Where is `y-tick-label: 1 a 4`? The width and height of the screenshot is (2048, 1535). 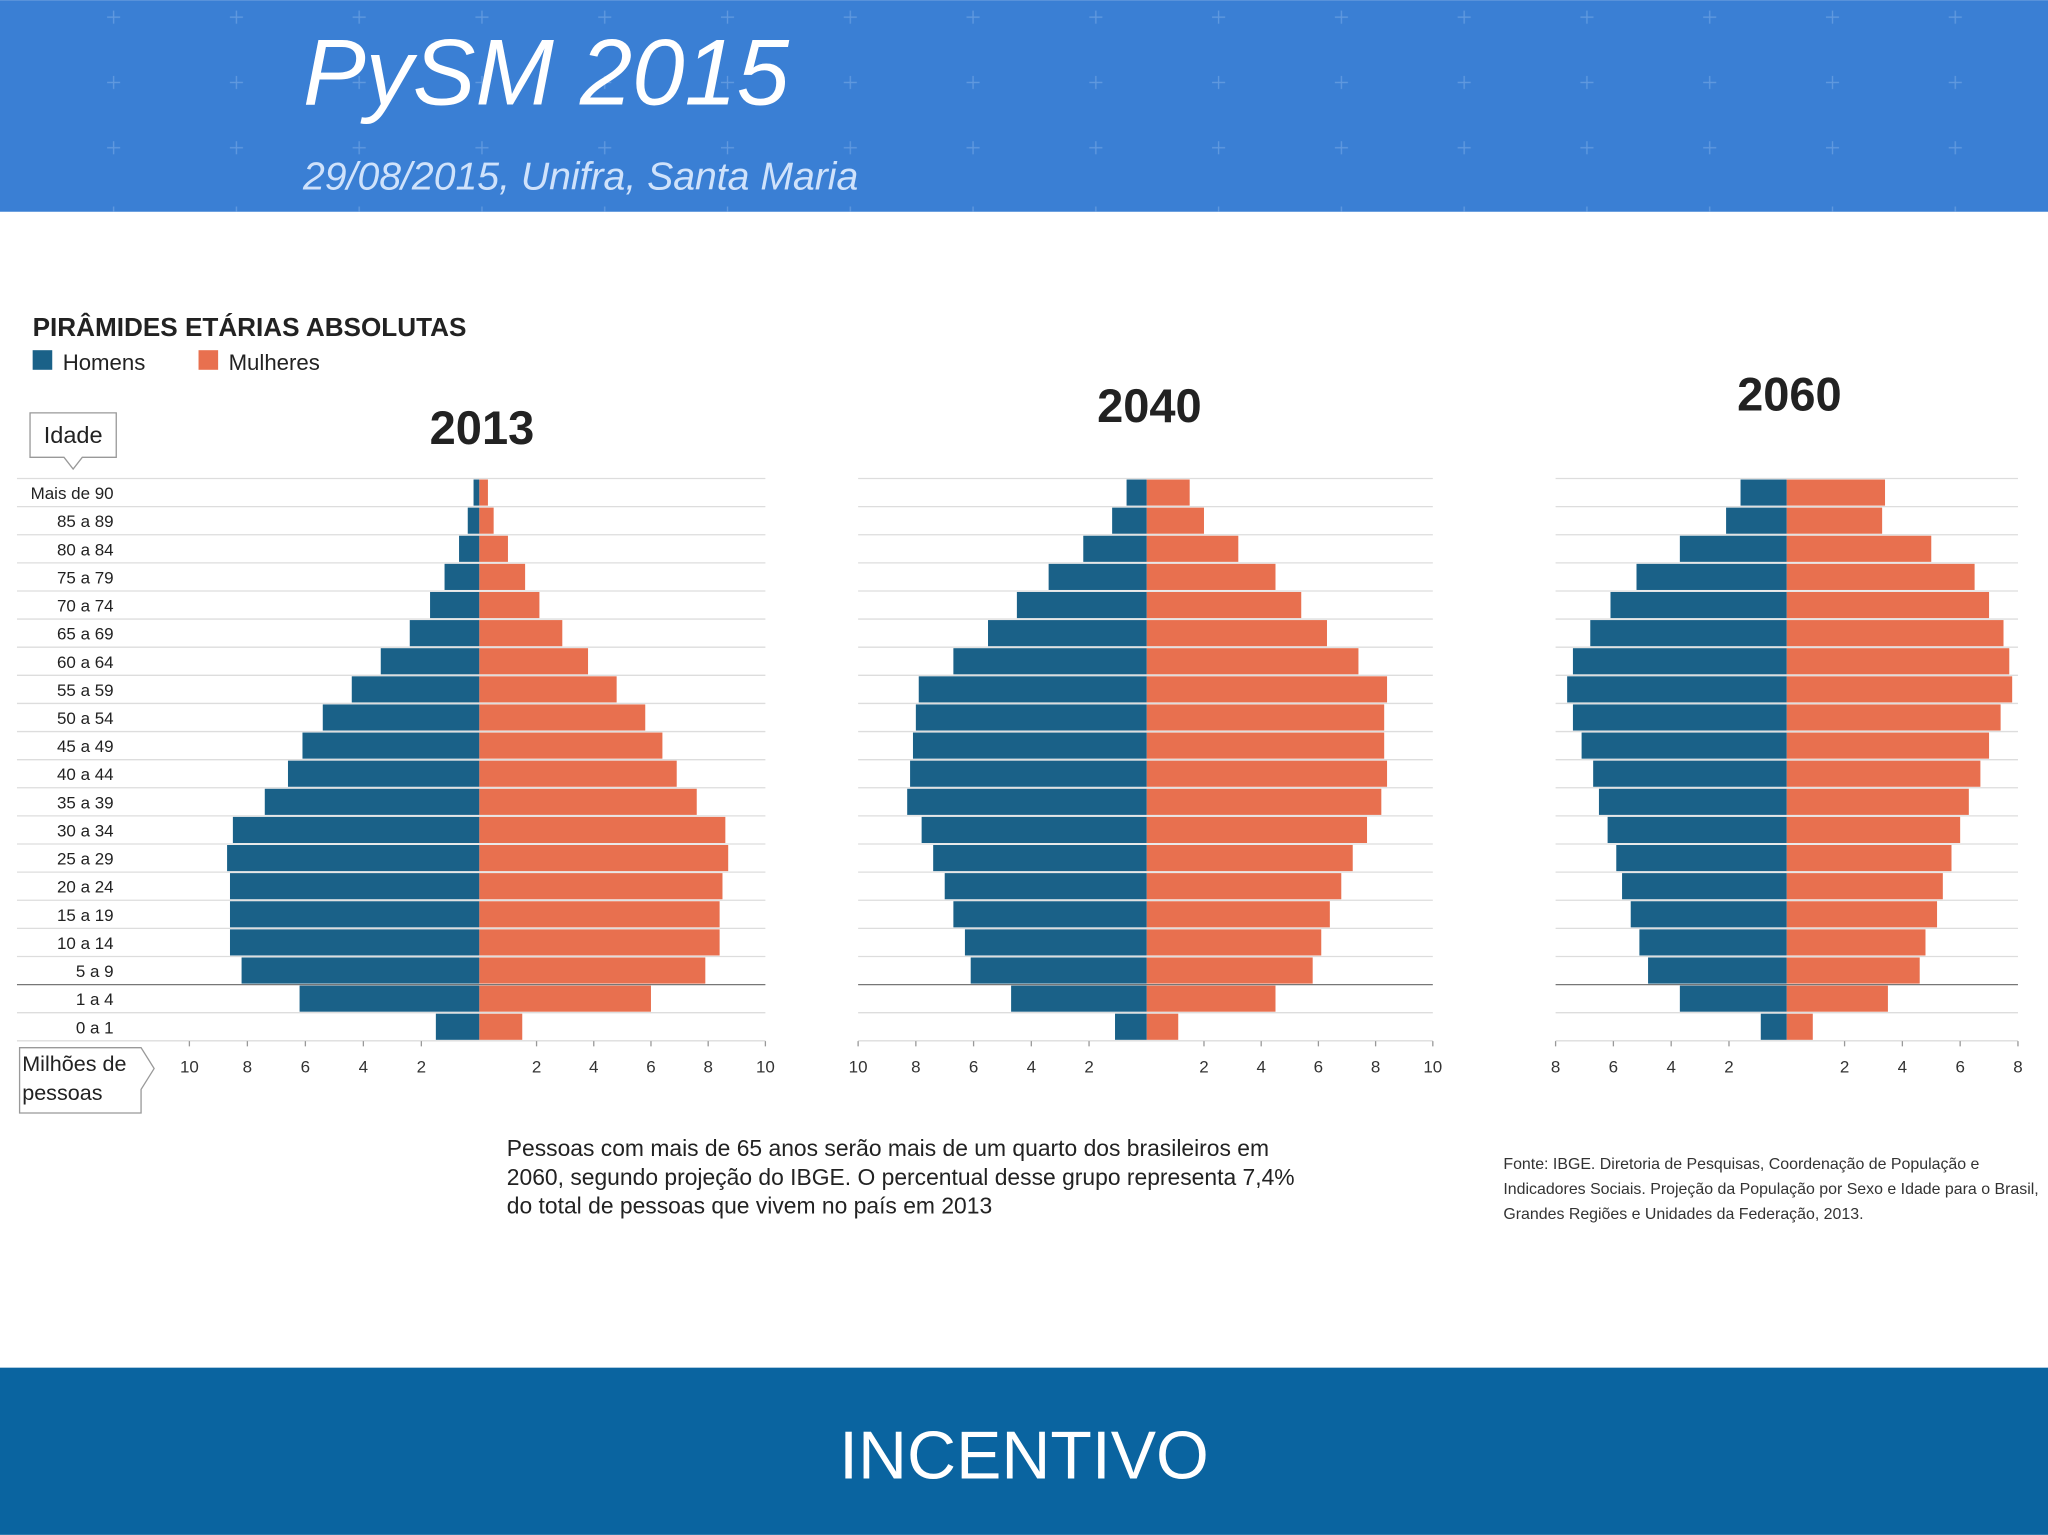
y-tick-label: 1 a 4 is located at coordinates (95, 999).